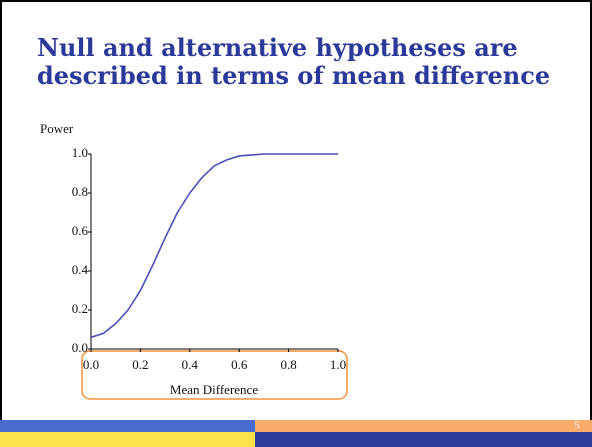 The height and width of the screenshot is (447, 592). Describe the element at coordinates (214, 375) in the screenshot. I see `highlight-box` at that location.